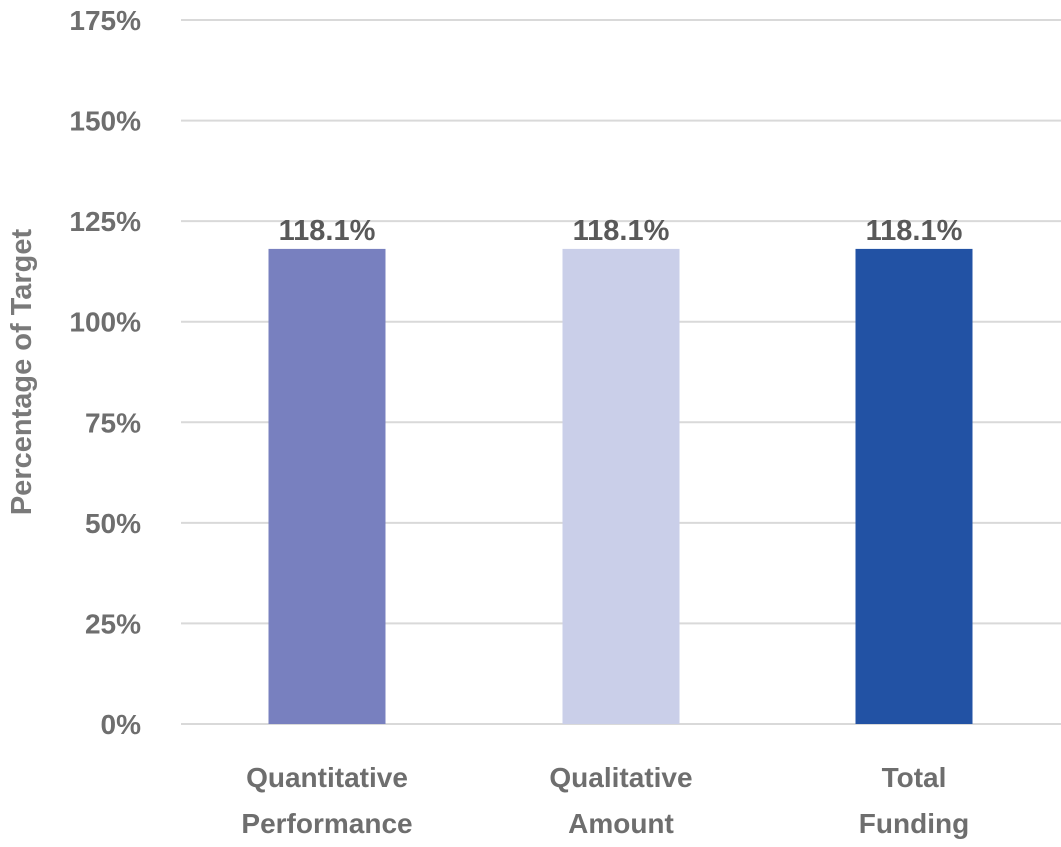 The image size is (1061, 847). Describe the element at coordinates (113, 422) in the screenshot. I see `y-tick-label: 75%` at that location.